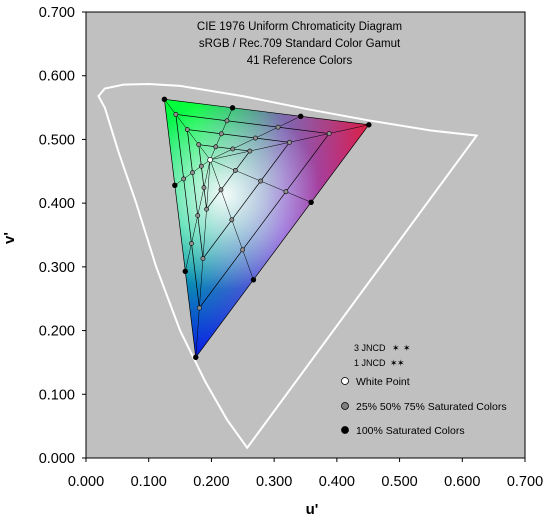 The image size is (553, 520). I want to click on legend-saturated-100-label: 100% Saturated Colors, so click(410, 431).